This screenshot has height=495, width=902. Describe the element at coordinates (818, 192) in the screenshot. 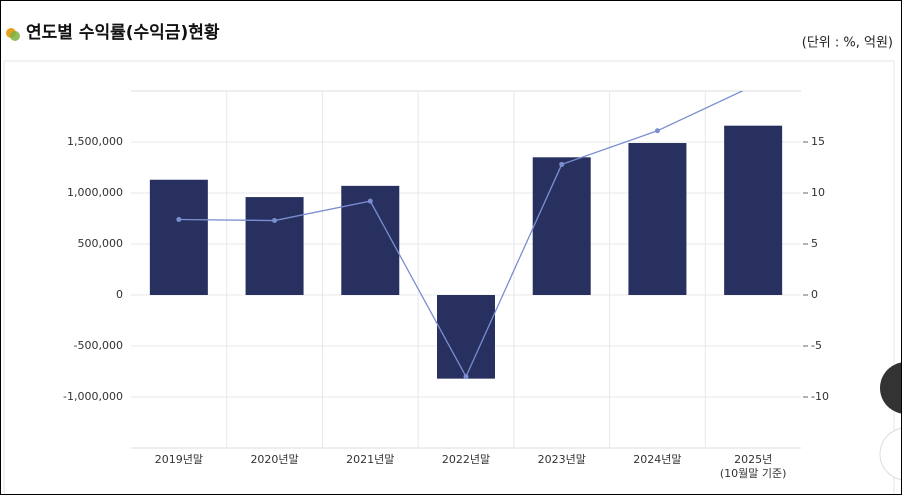

I see `y2-tick-label: 10` at that location.